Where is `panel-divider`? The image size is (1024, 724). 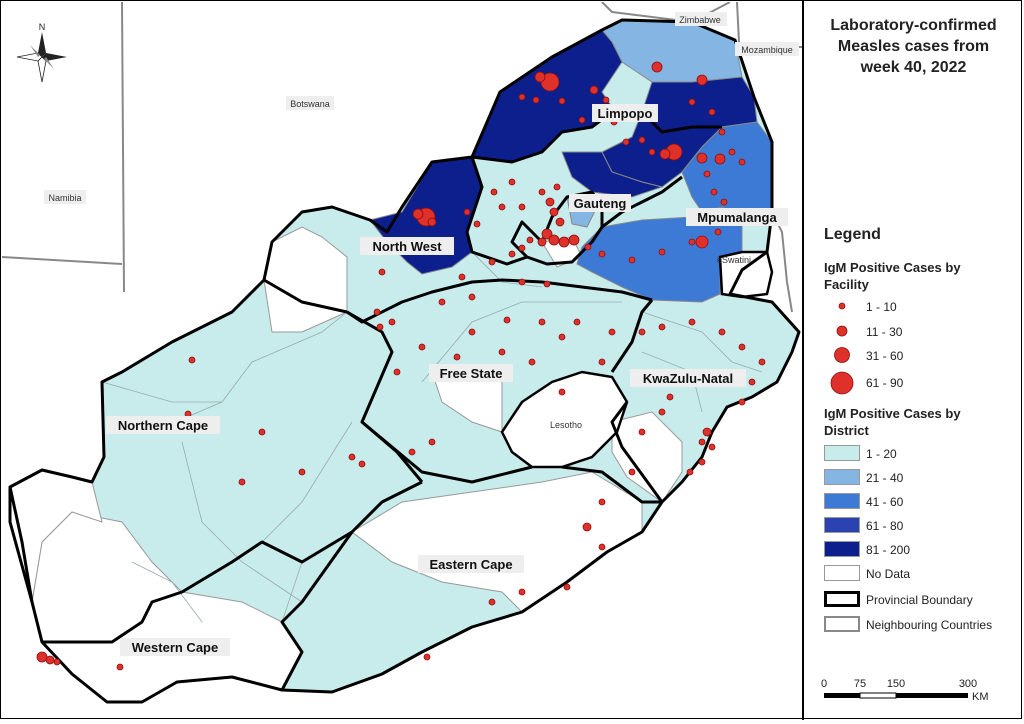 panel-divider is located at coordinates (803, 360).